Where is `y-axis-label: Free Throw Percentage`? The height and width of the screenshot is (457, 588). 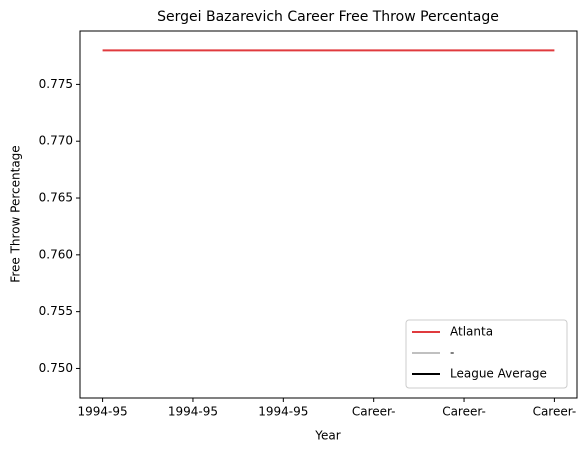
y-axis-label: Free Throw Percentage is located at coordinates (16, 213).